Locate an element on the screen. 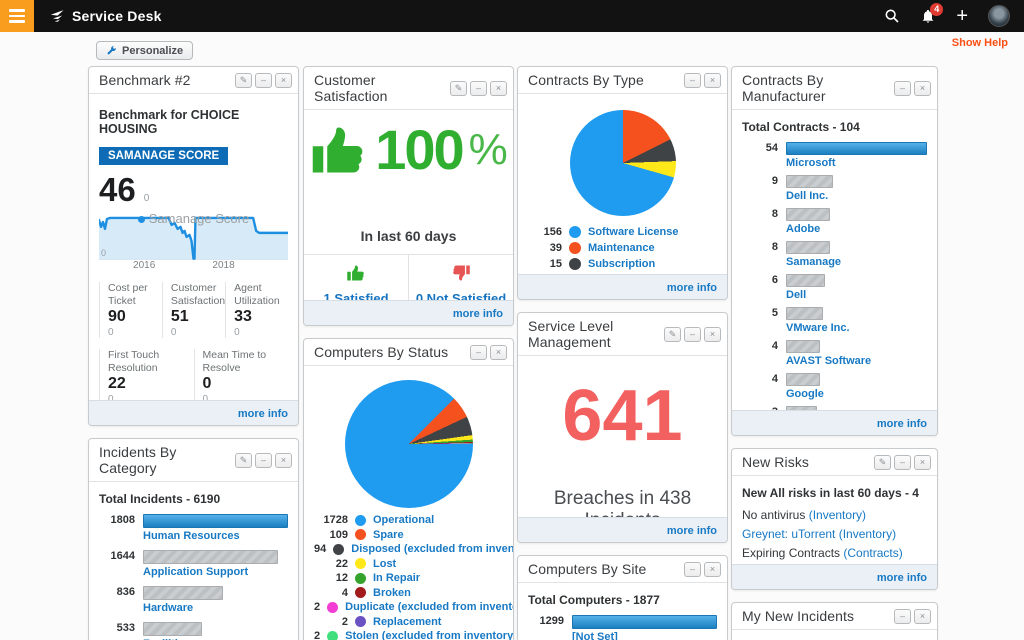  risk-category-link: (Contracts) is located at coordinates (873, 553).